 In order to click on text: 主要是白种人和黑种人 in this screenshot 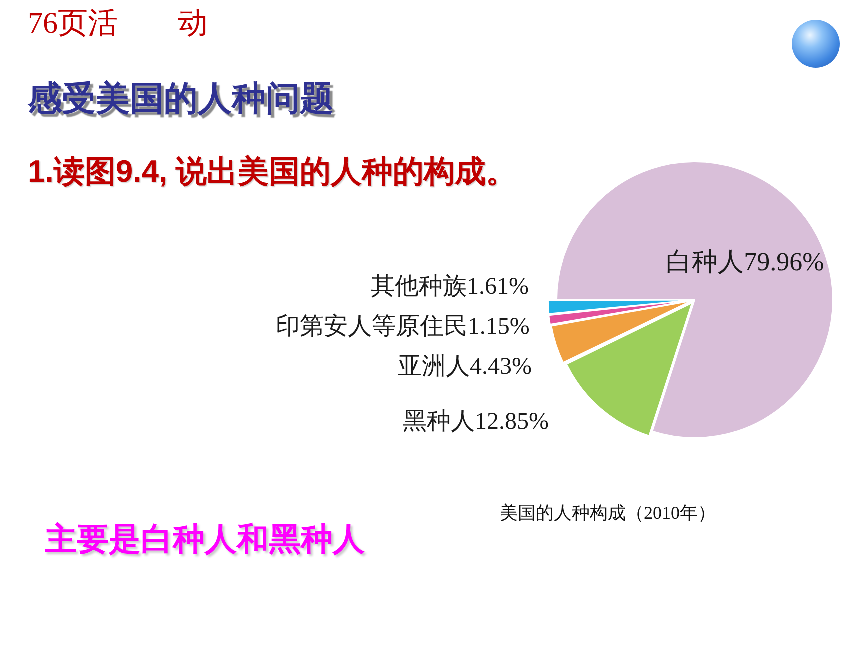, I will do `click(205, 539)`.